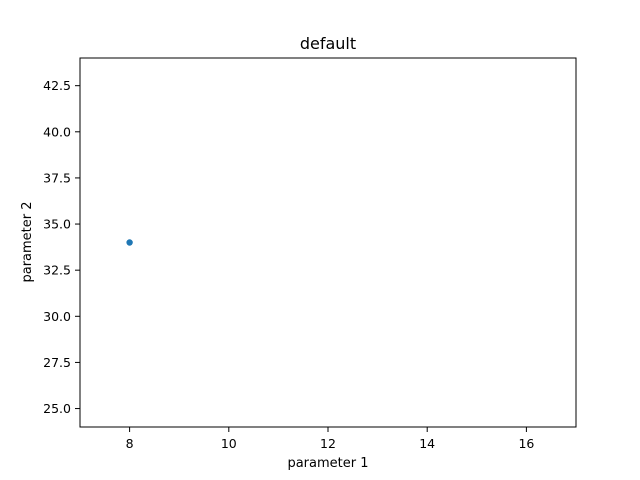  I want to click on x-tick-label: 14, so click(427, 443).